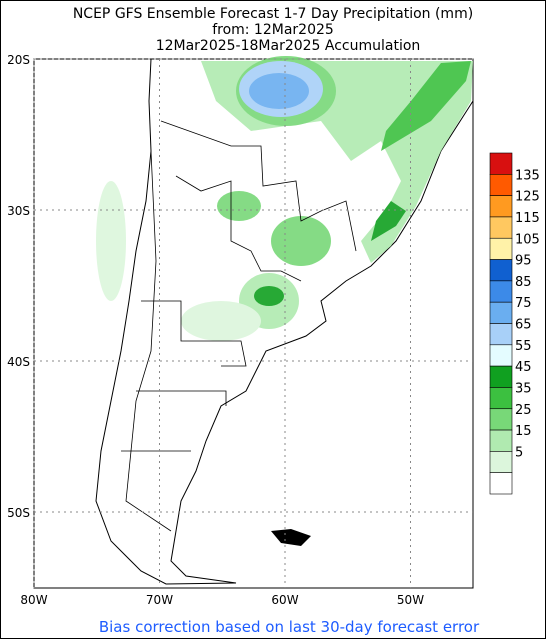  Describe the element at coordinates (523, 367) in the screenshot. I see `colorbar-label: 45` at that location.